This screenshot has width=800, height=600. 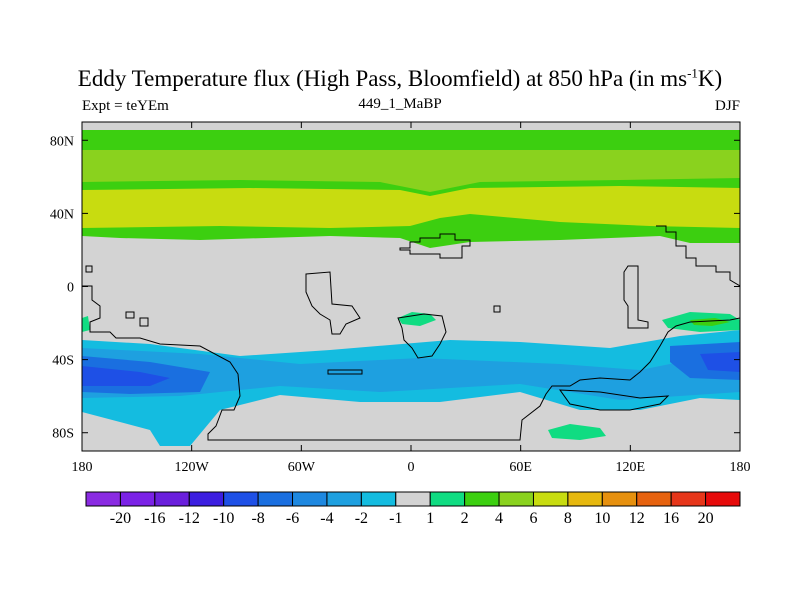 I want to click on coast-antarctic-peninsula, so click(x=614, y=400).